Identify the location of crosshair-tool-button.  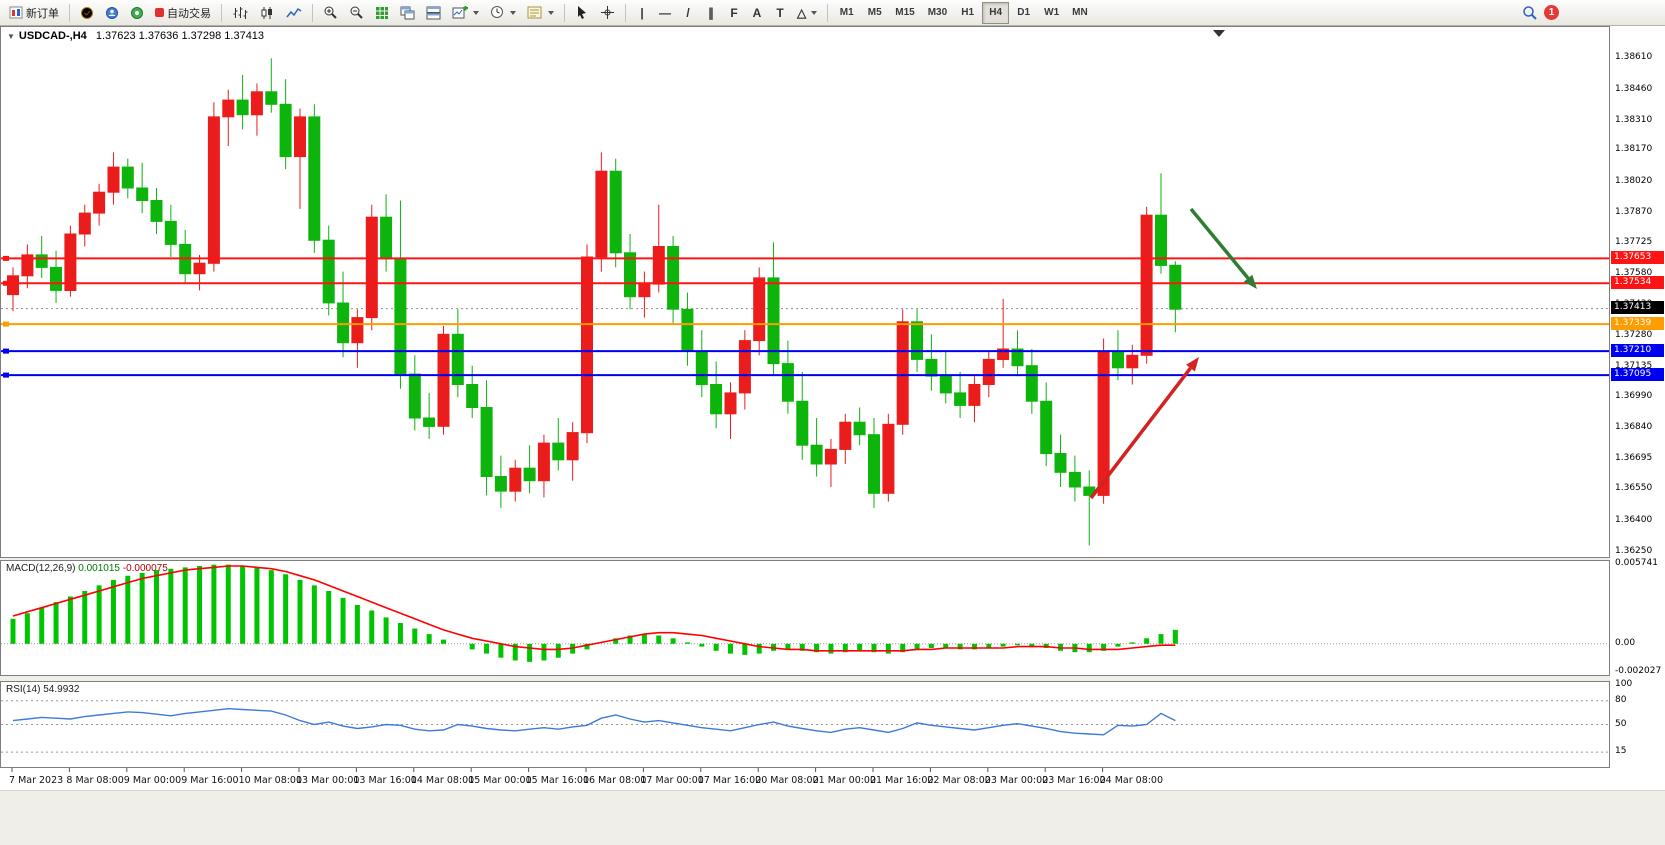
(607, 13).